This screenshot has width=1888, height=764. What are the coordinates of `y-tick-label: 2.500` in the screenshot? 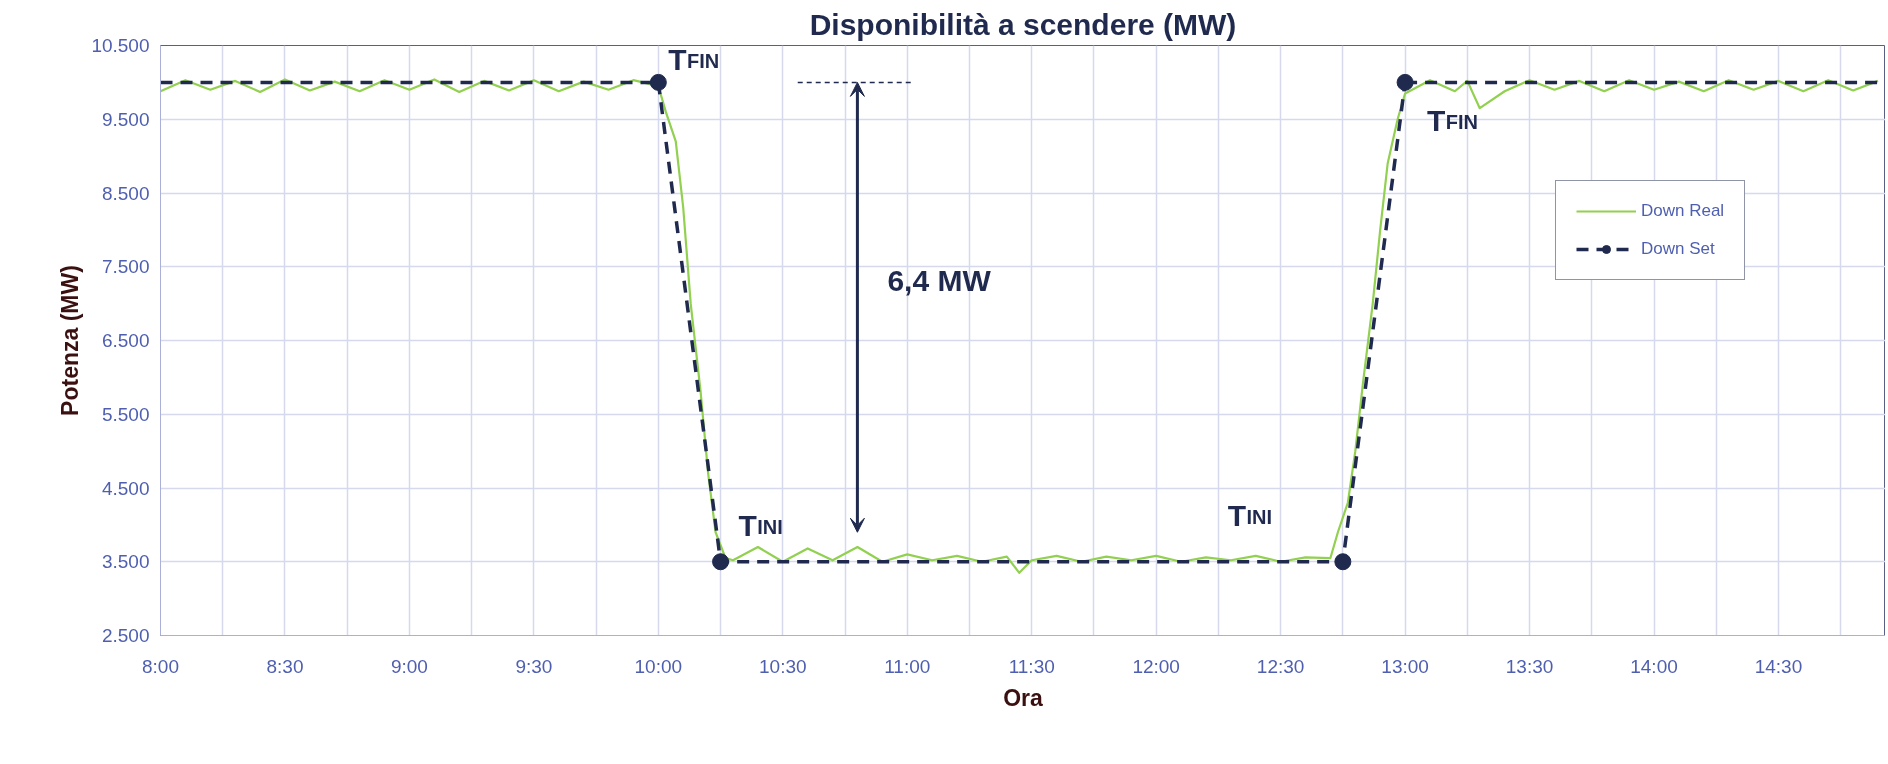 It's located at (125, 635).